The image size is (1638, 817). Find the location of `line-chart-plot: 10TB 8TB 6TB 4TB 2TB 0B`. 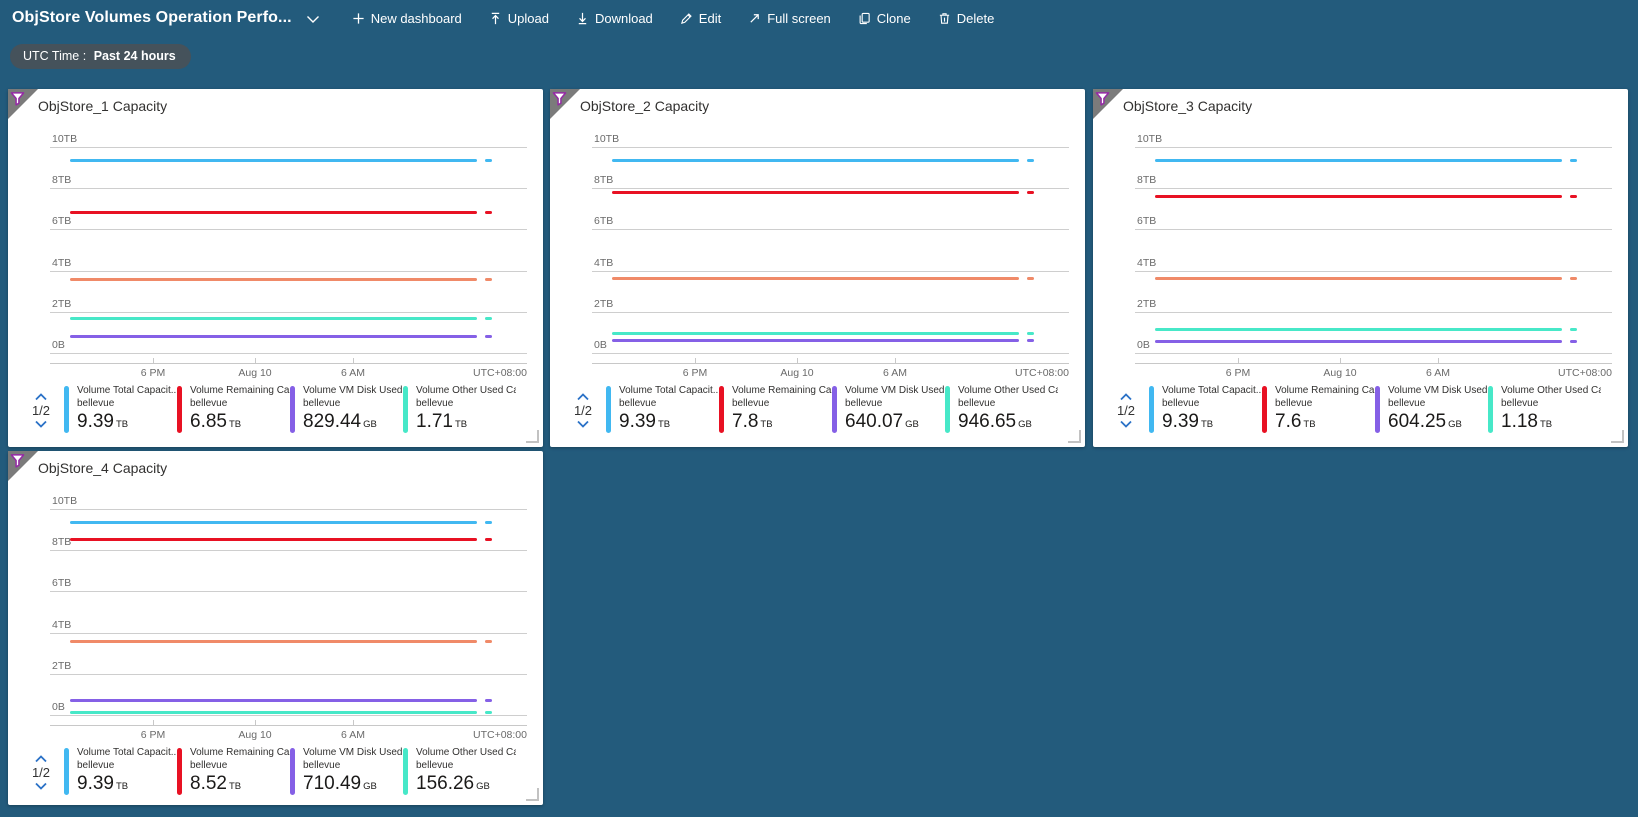

line-chart-plot: 10TB 8TB 6TB 4TB 2TB 0B is located at coordinates (288, 605).